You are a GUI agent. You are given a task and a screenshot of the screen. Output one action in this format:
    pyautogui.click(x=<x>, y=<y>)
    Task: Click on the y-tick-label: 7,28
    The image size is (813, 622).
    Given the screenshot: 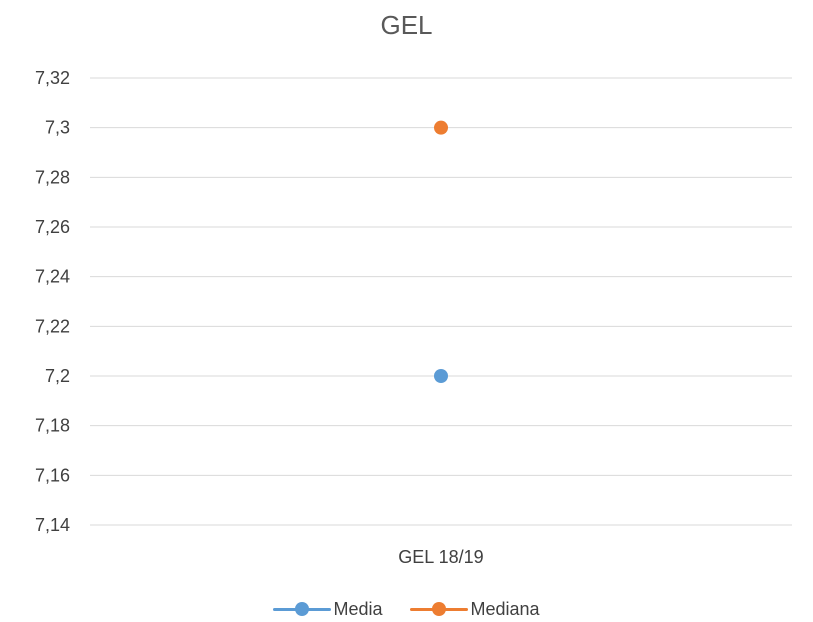 What is the action you would take?
    pyautogui.click(x=52, y=177)
    